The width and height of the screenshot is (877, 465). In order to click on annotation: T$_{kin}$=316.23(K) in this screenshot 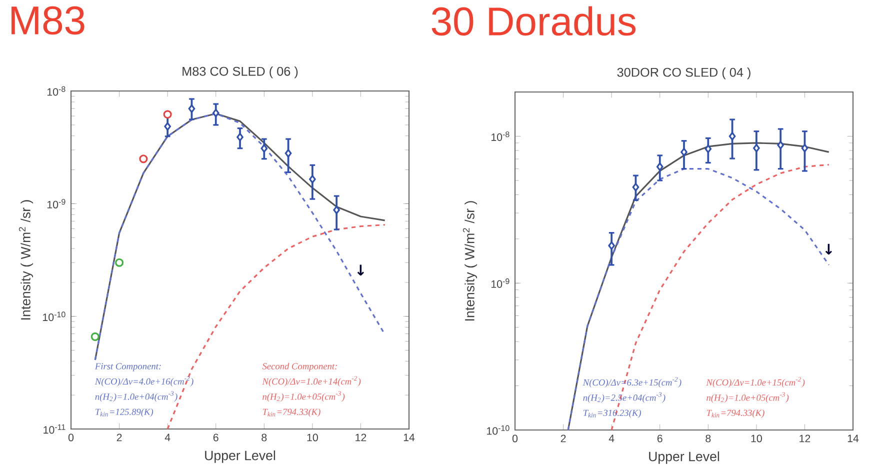, I will do `click(612, 413)`.